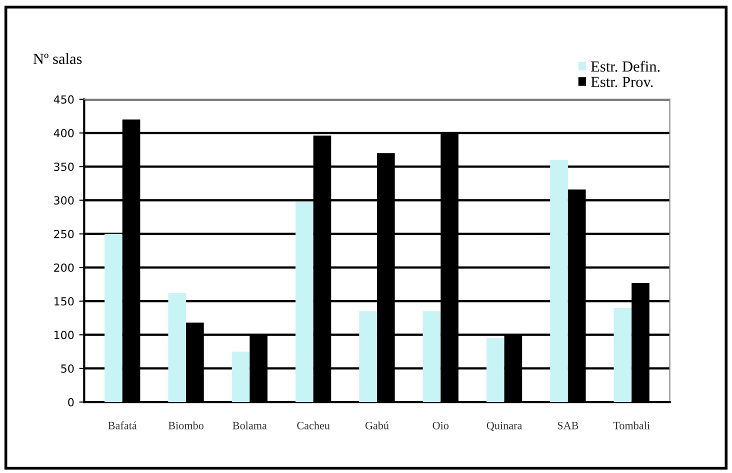 Image resolution: width=732 pixels, height=473 pixels. I want to click on y-tick-label: 400, so click(64, 133).